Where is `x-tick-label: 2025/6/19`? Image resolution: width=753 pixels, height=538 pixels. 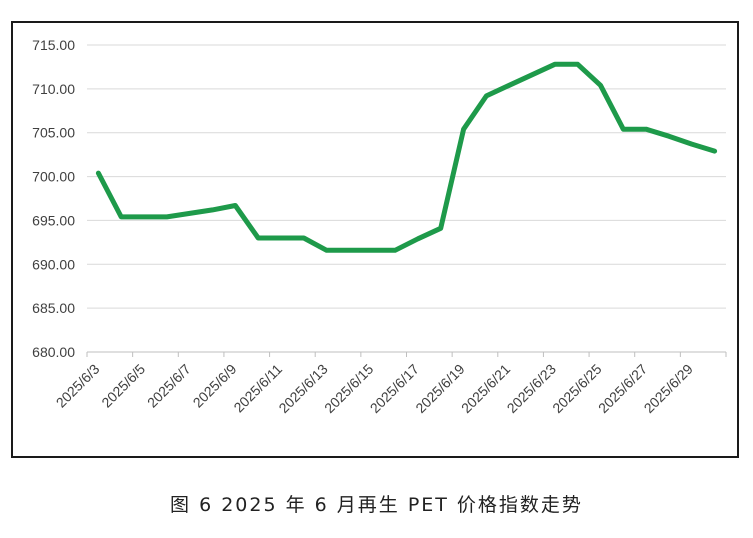 x-tick-label: 2025/6/19 is located at coordinates (440, 389).